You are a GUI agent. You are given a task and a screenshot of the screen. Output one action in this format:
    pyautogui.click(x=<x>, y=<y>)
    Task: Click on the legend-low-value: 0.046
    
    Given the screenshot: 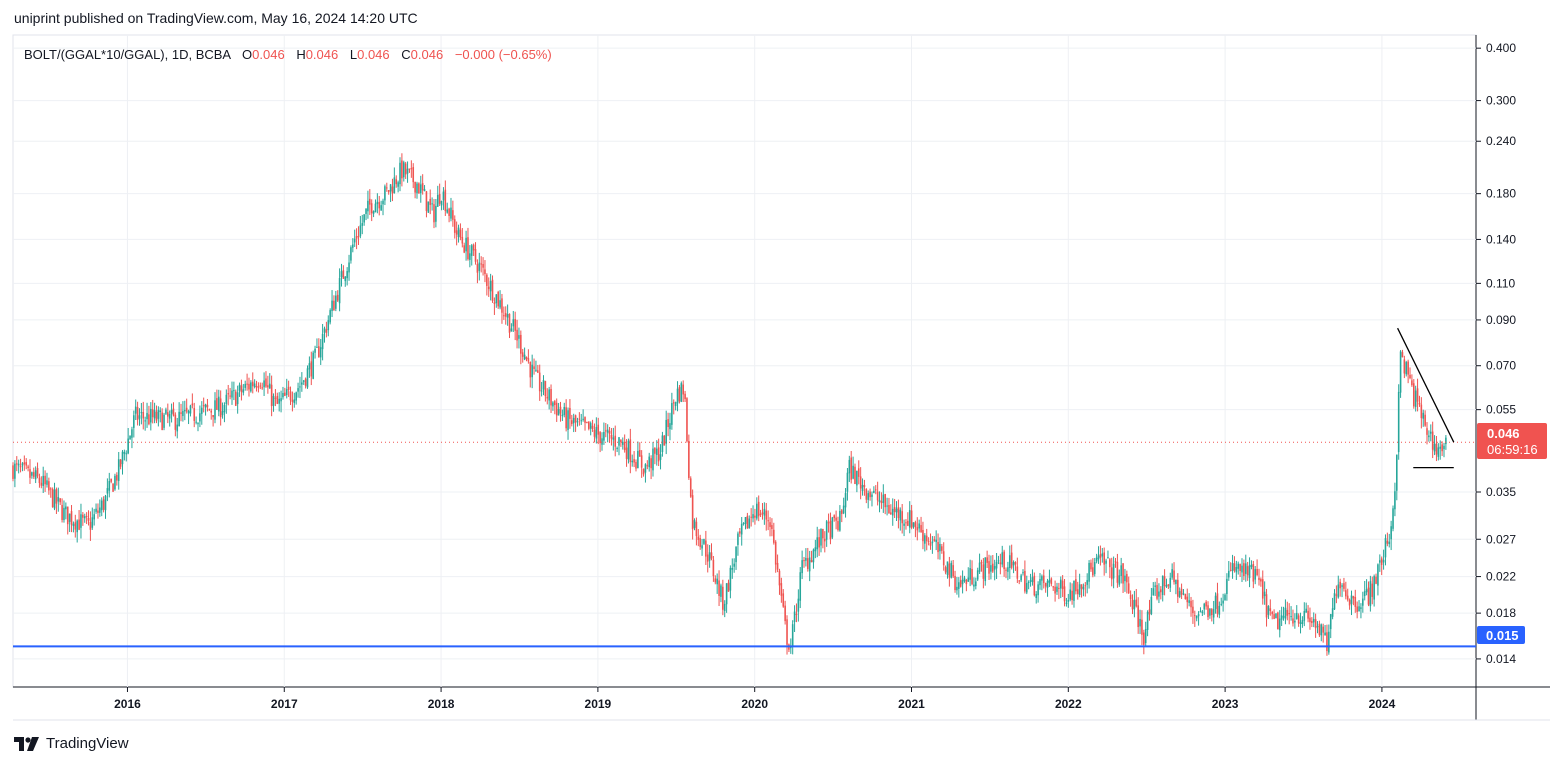 What is the action you would take?
    pyautogui.click(x=373, y=54)
    